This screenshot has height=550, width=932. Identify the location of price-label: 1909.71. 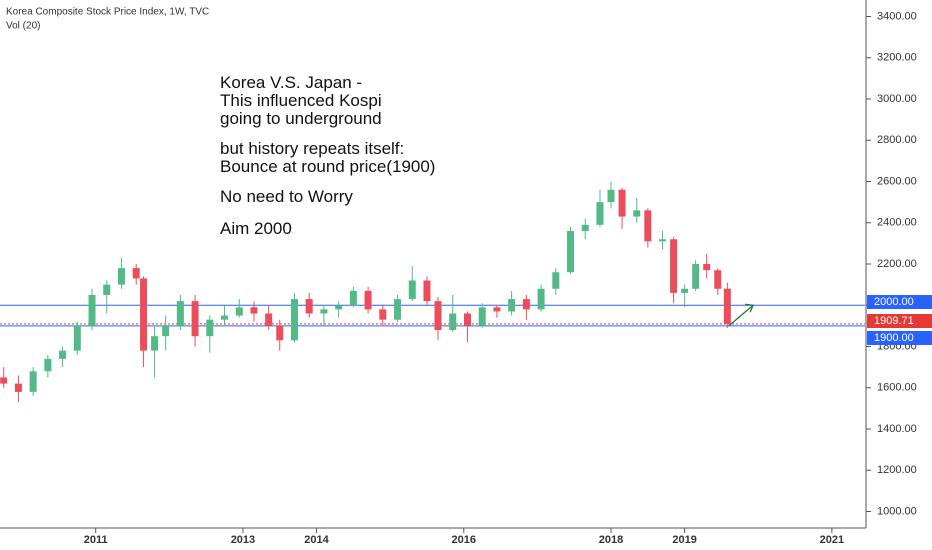
(894, 321).